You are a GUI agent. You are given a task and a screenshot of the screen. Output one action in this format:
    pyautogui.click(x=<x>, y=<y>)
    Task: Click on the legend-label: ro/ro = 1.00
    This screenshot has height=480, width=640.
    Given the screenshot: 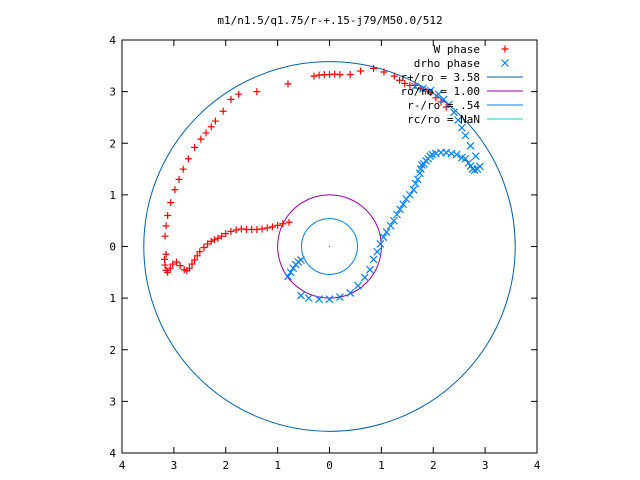 What is the action you would take?
    pyautogui.click(x=440, y=91)
    